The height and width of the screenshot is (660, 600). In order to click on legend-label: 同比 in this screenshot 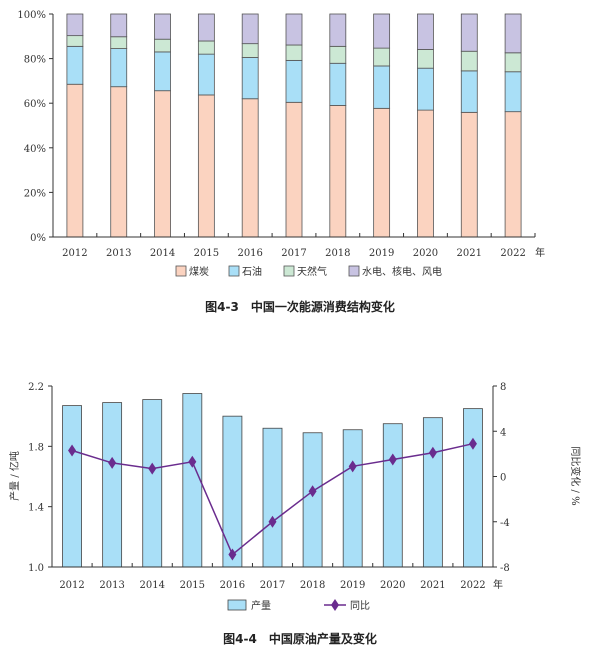, I will do `click(360, 606)`.